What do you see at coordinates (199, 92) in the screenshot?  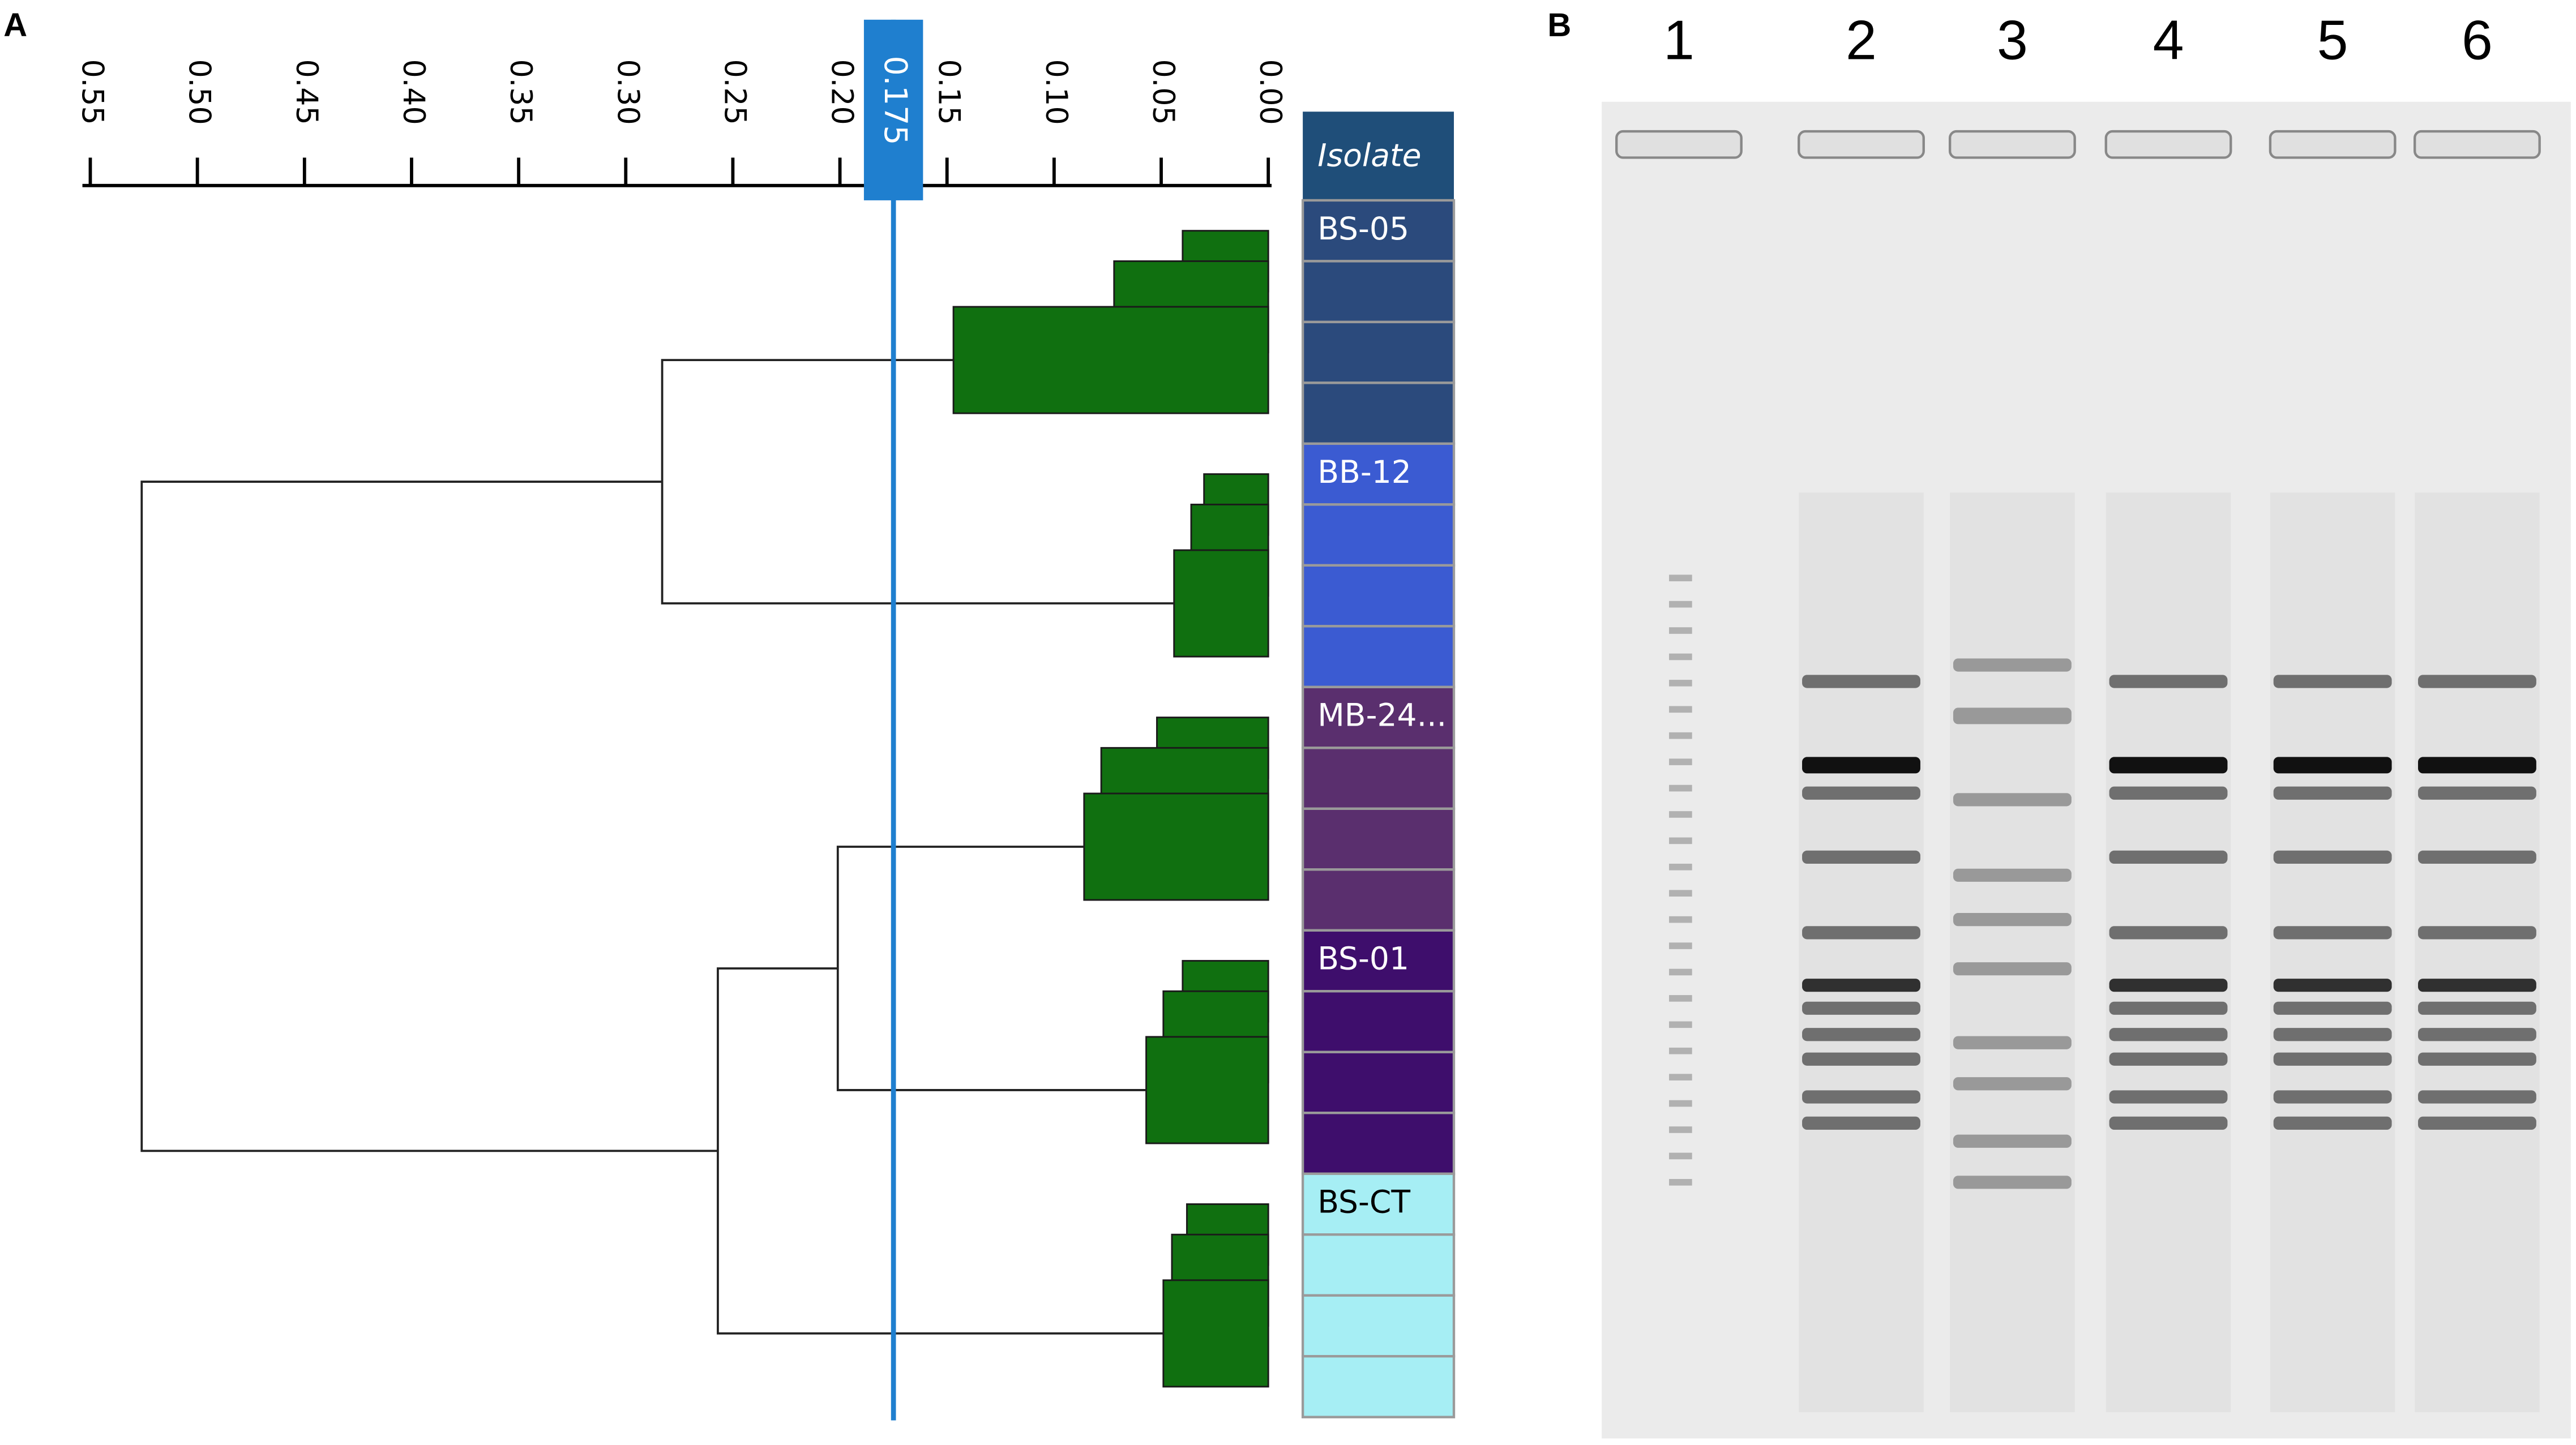 I see `tick-label: 0.50` at bounding box center [199, 92].